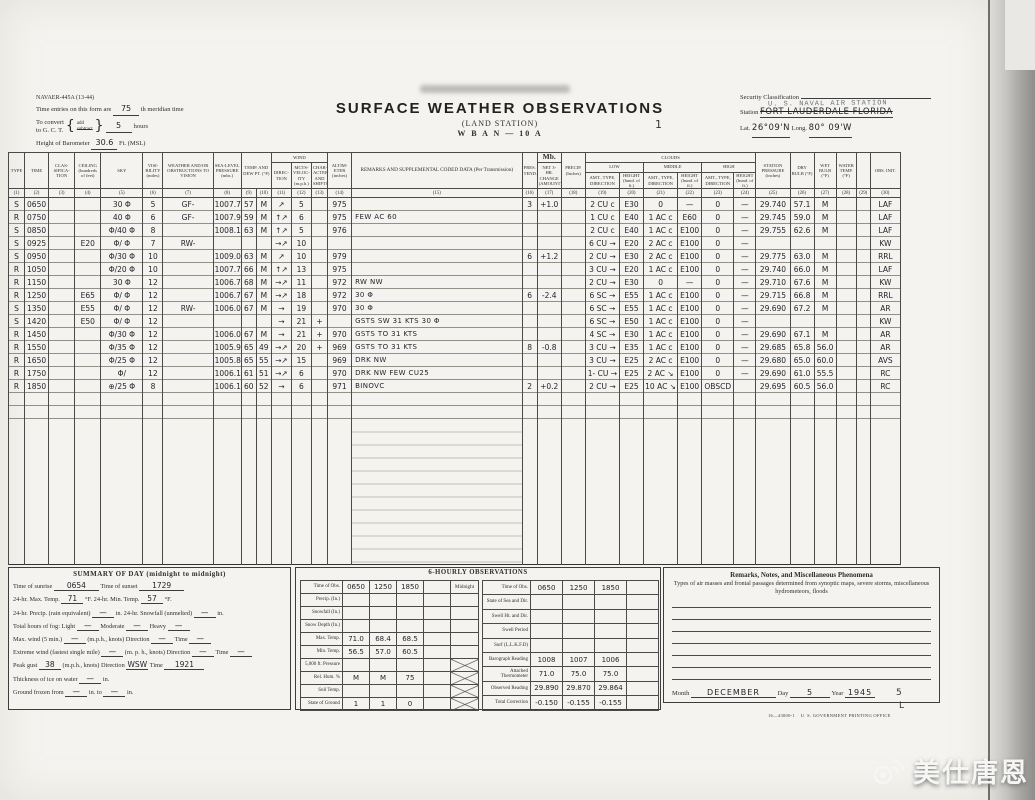  I want to click on obs-cell: 59, so click(248, 217).